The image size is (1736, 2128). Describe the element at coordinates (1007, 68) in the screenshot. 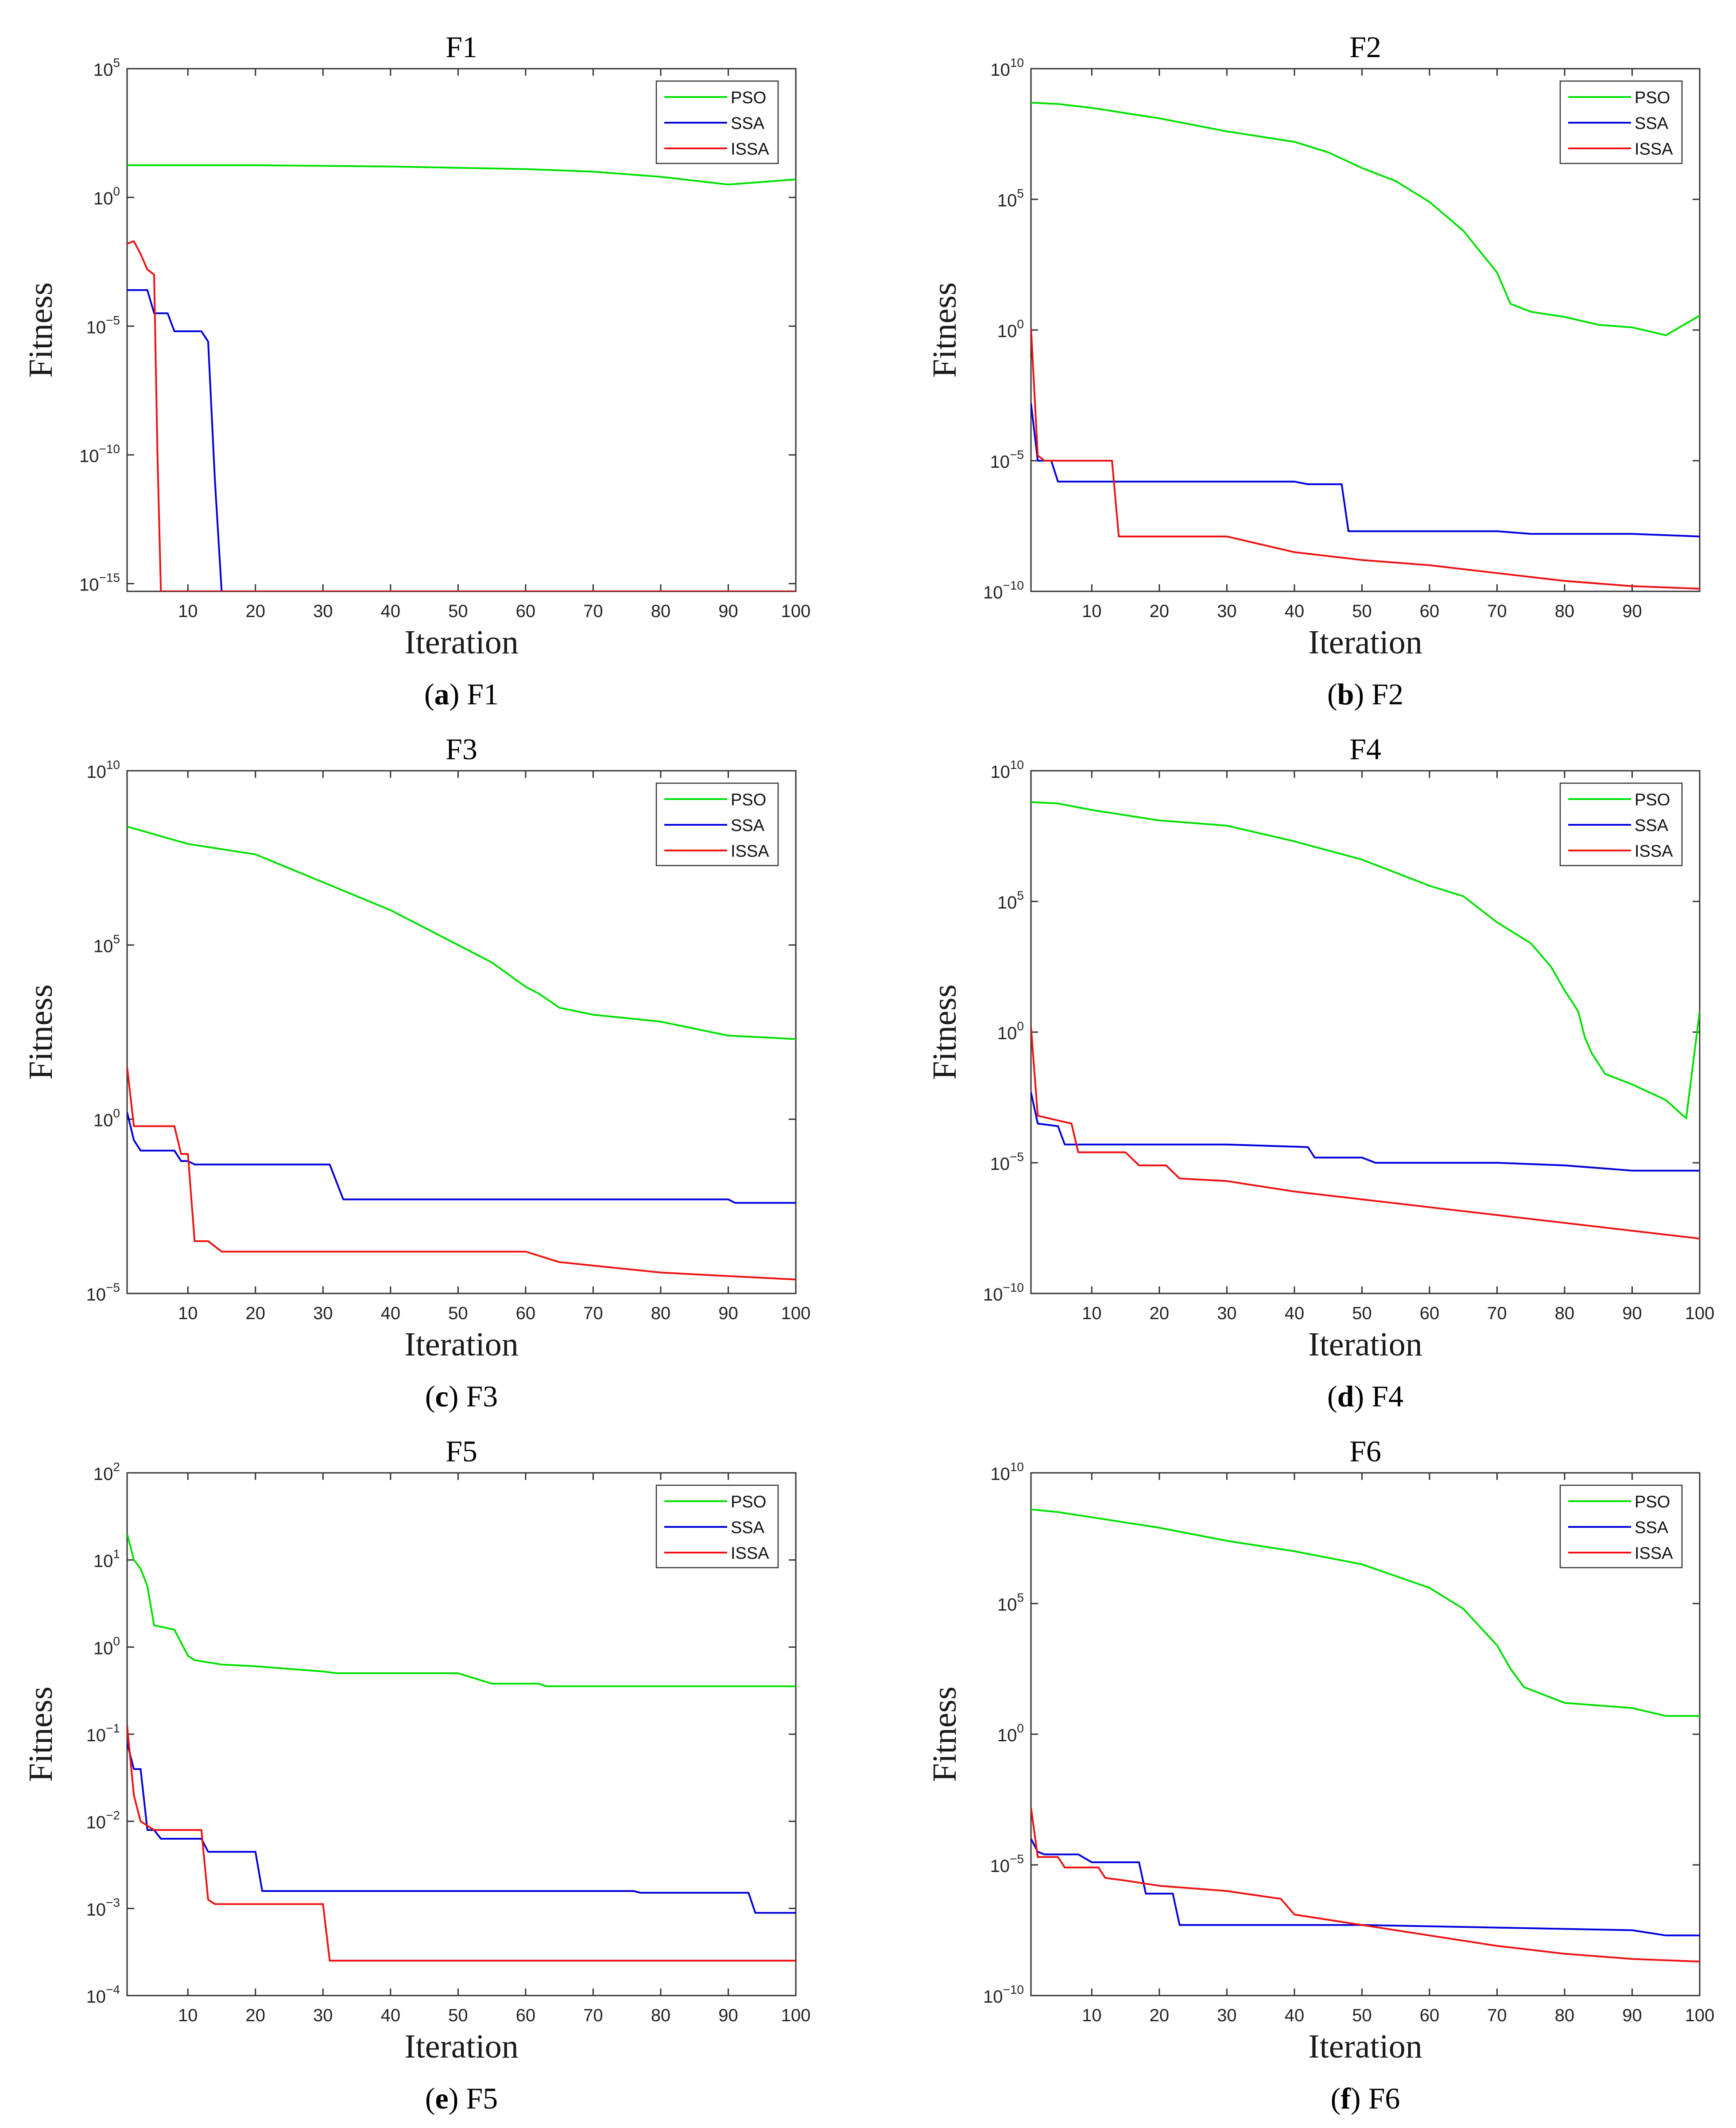

I see `chart-2-ytick-label: 10¹⁰` at that location.